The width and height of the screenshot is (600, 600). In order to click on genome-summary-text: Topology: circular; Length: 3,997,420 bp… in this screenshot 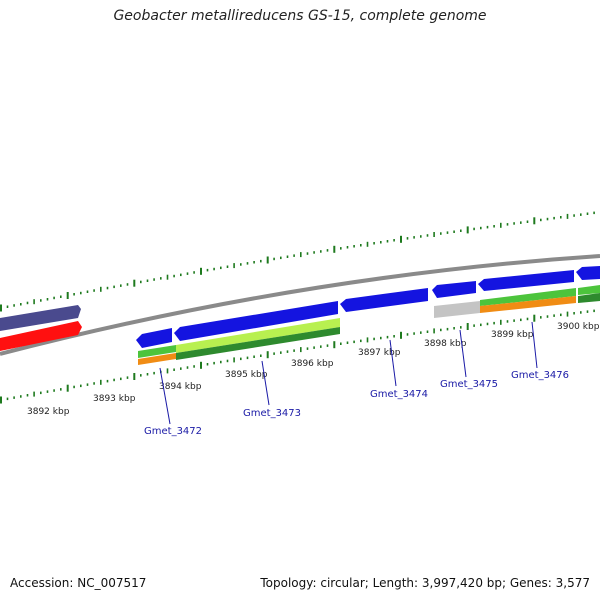, I will do `click(425, 583)`.